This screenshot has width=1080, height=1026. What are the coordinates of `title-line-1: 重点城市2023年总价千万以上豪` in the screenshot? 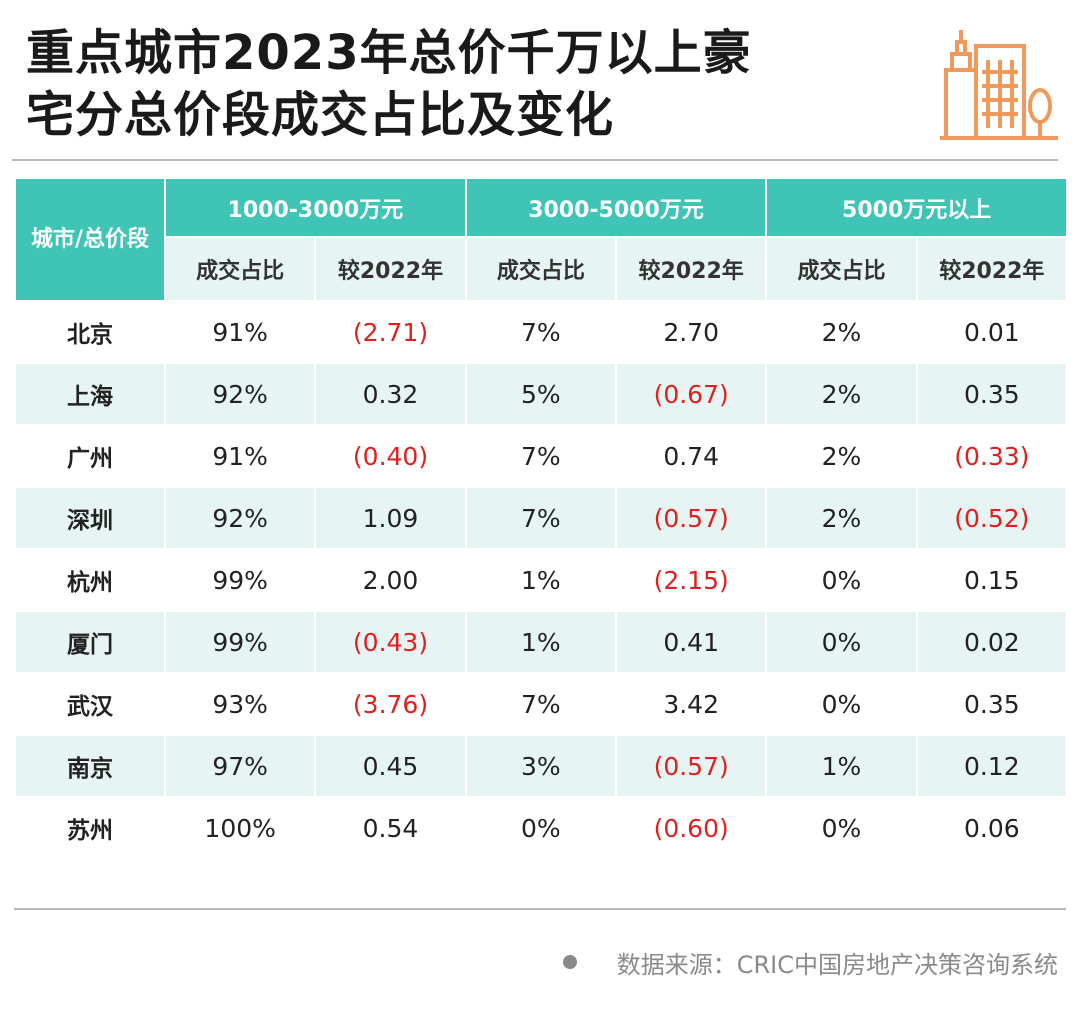 It's located at (389, 53).